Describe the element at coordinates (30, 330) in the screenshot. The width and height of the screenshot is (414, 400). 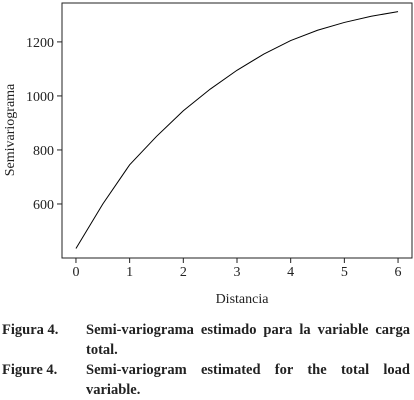
I see `caption-label: Figura 4.` at that location.